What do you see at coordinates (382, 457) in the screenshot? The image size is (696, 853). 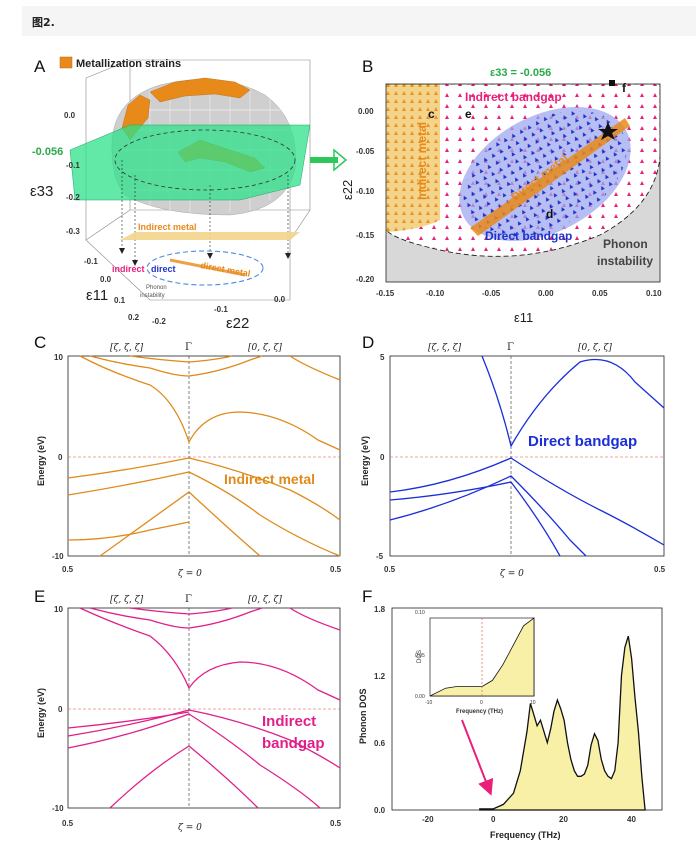 I see `d-y-tick-1: 0` at bounding box center [382, 457].